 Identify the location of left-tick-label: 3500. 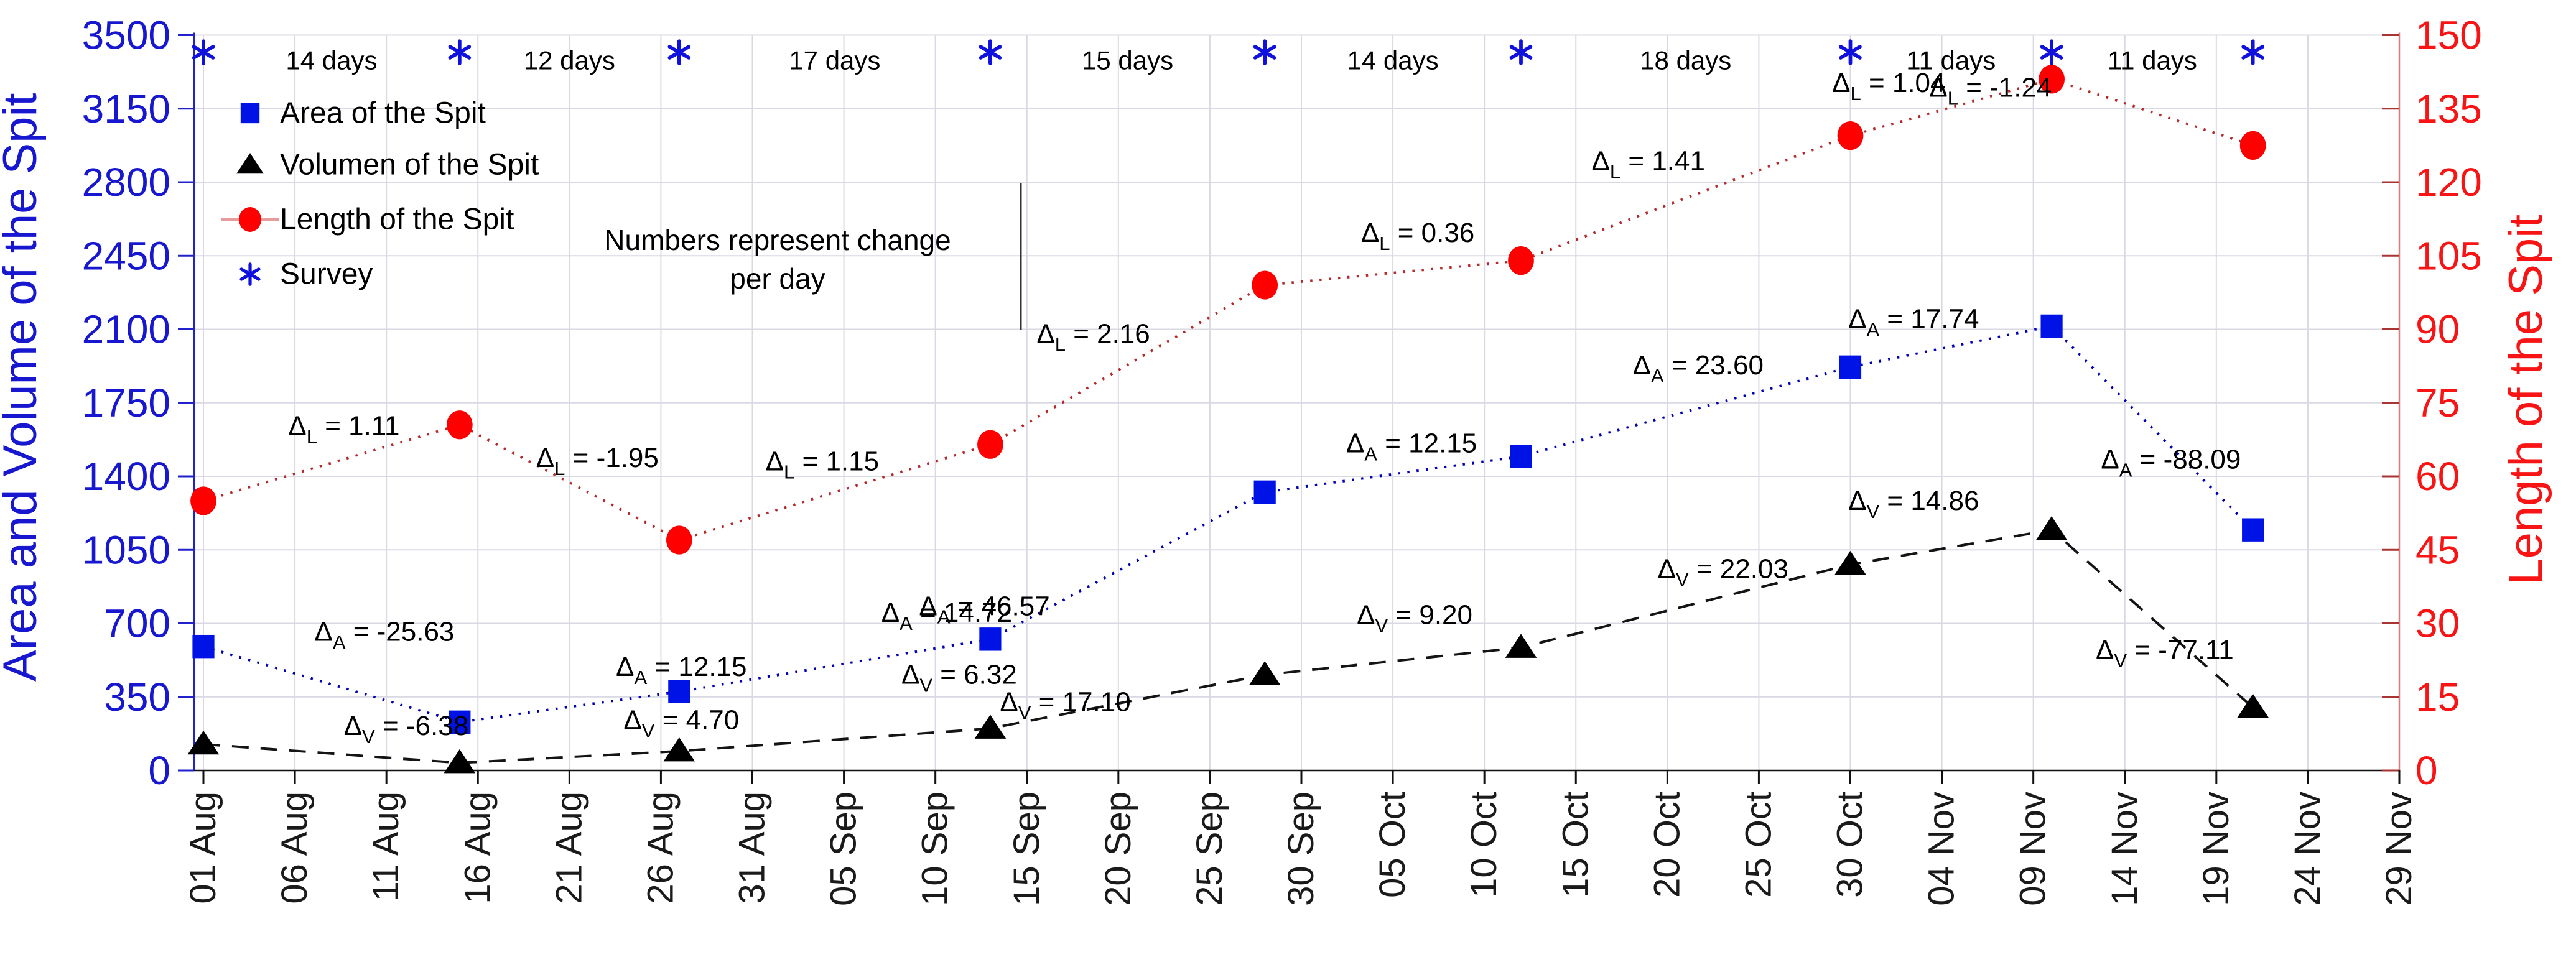
(126, 35).